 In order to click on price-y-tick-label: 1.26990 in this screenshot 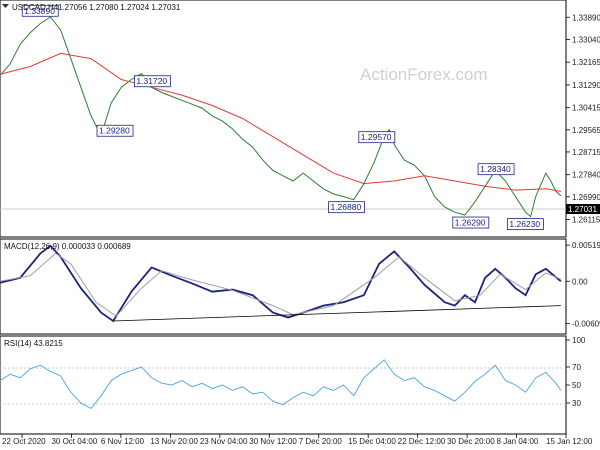, I will do `click(586, 197)`.